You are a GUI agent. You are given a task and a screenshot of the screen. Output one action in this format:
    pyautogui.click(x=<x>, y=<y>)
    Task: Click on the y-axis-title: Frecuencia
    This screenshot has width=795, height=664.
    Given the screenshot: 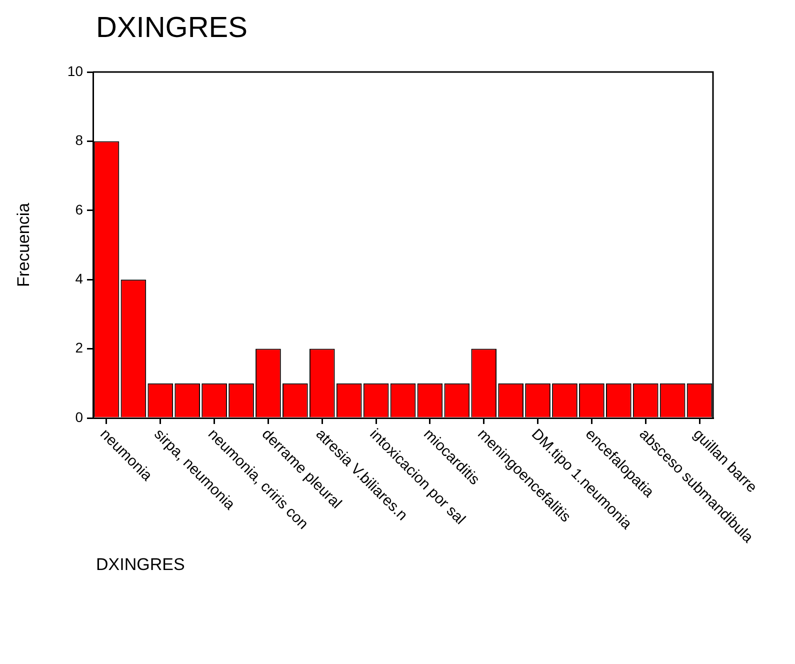 What is the action you would take?
    pyautogui.click(x=23, y=245)
    